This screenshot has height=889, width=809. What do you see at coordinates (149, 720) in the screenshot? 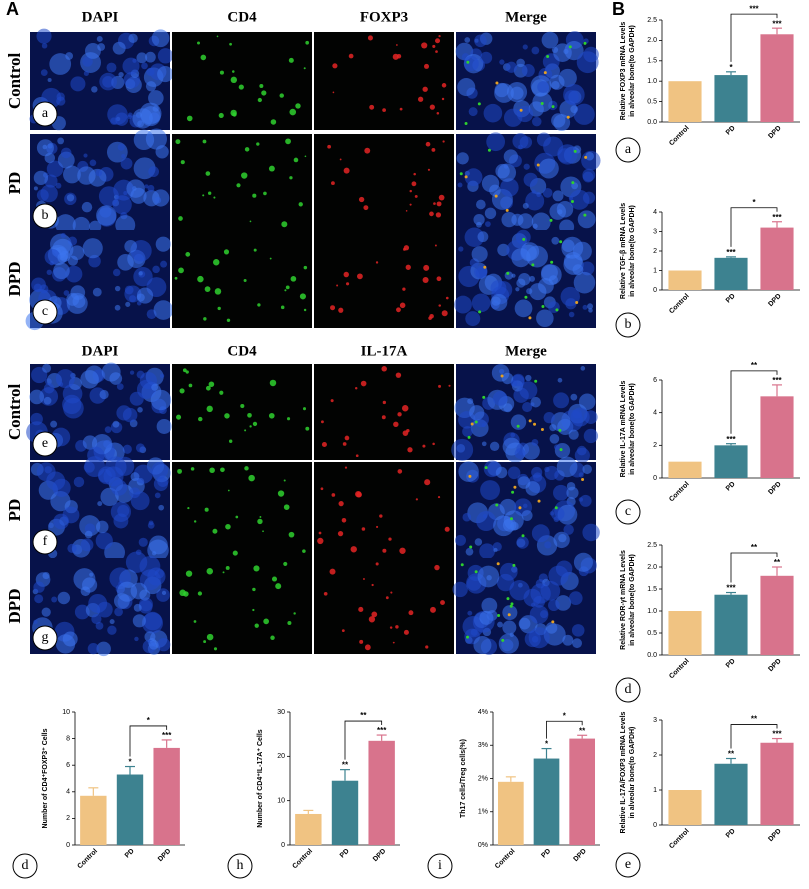
I see `bracket-label: *` at bounding box center [149, 720].